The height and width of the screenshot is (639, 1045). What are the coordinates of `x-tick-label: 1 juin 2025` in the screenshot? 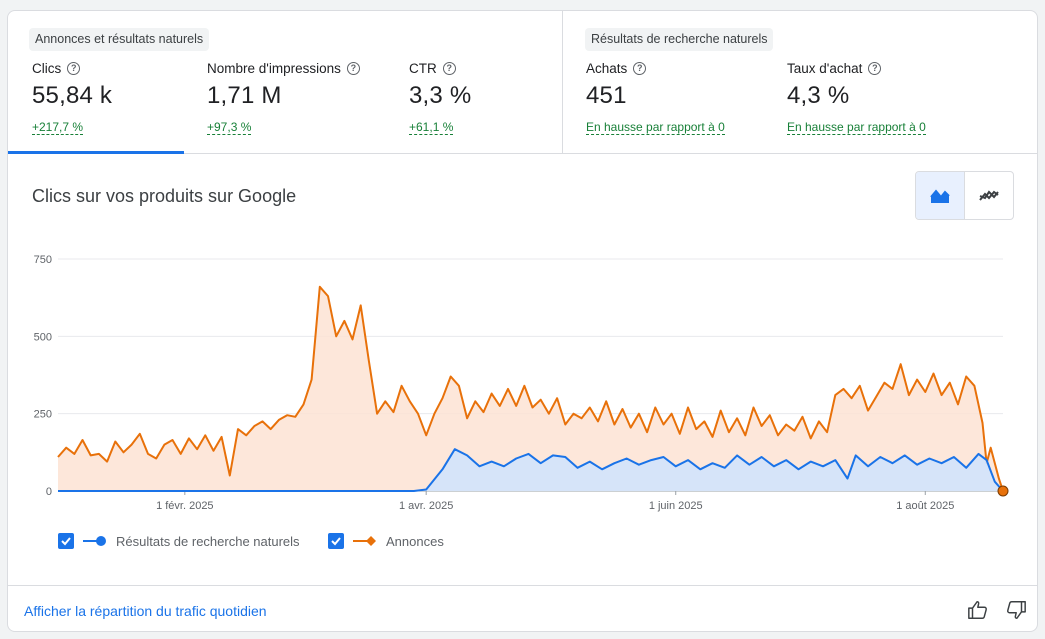 It's located at (676, 506).